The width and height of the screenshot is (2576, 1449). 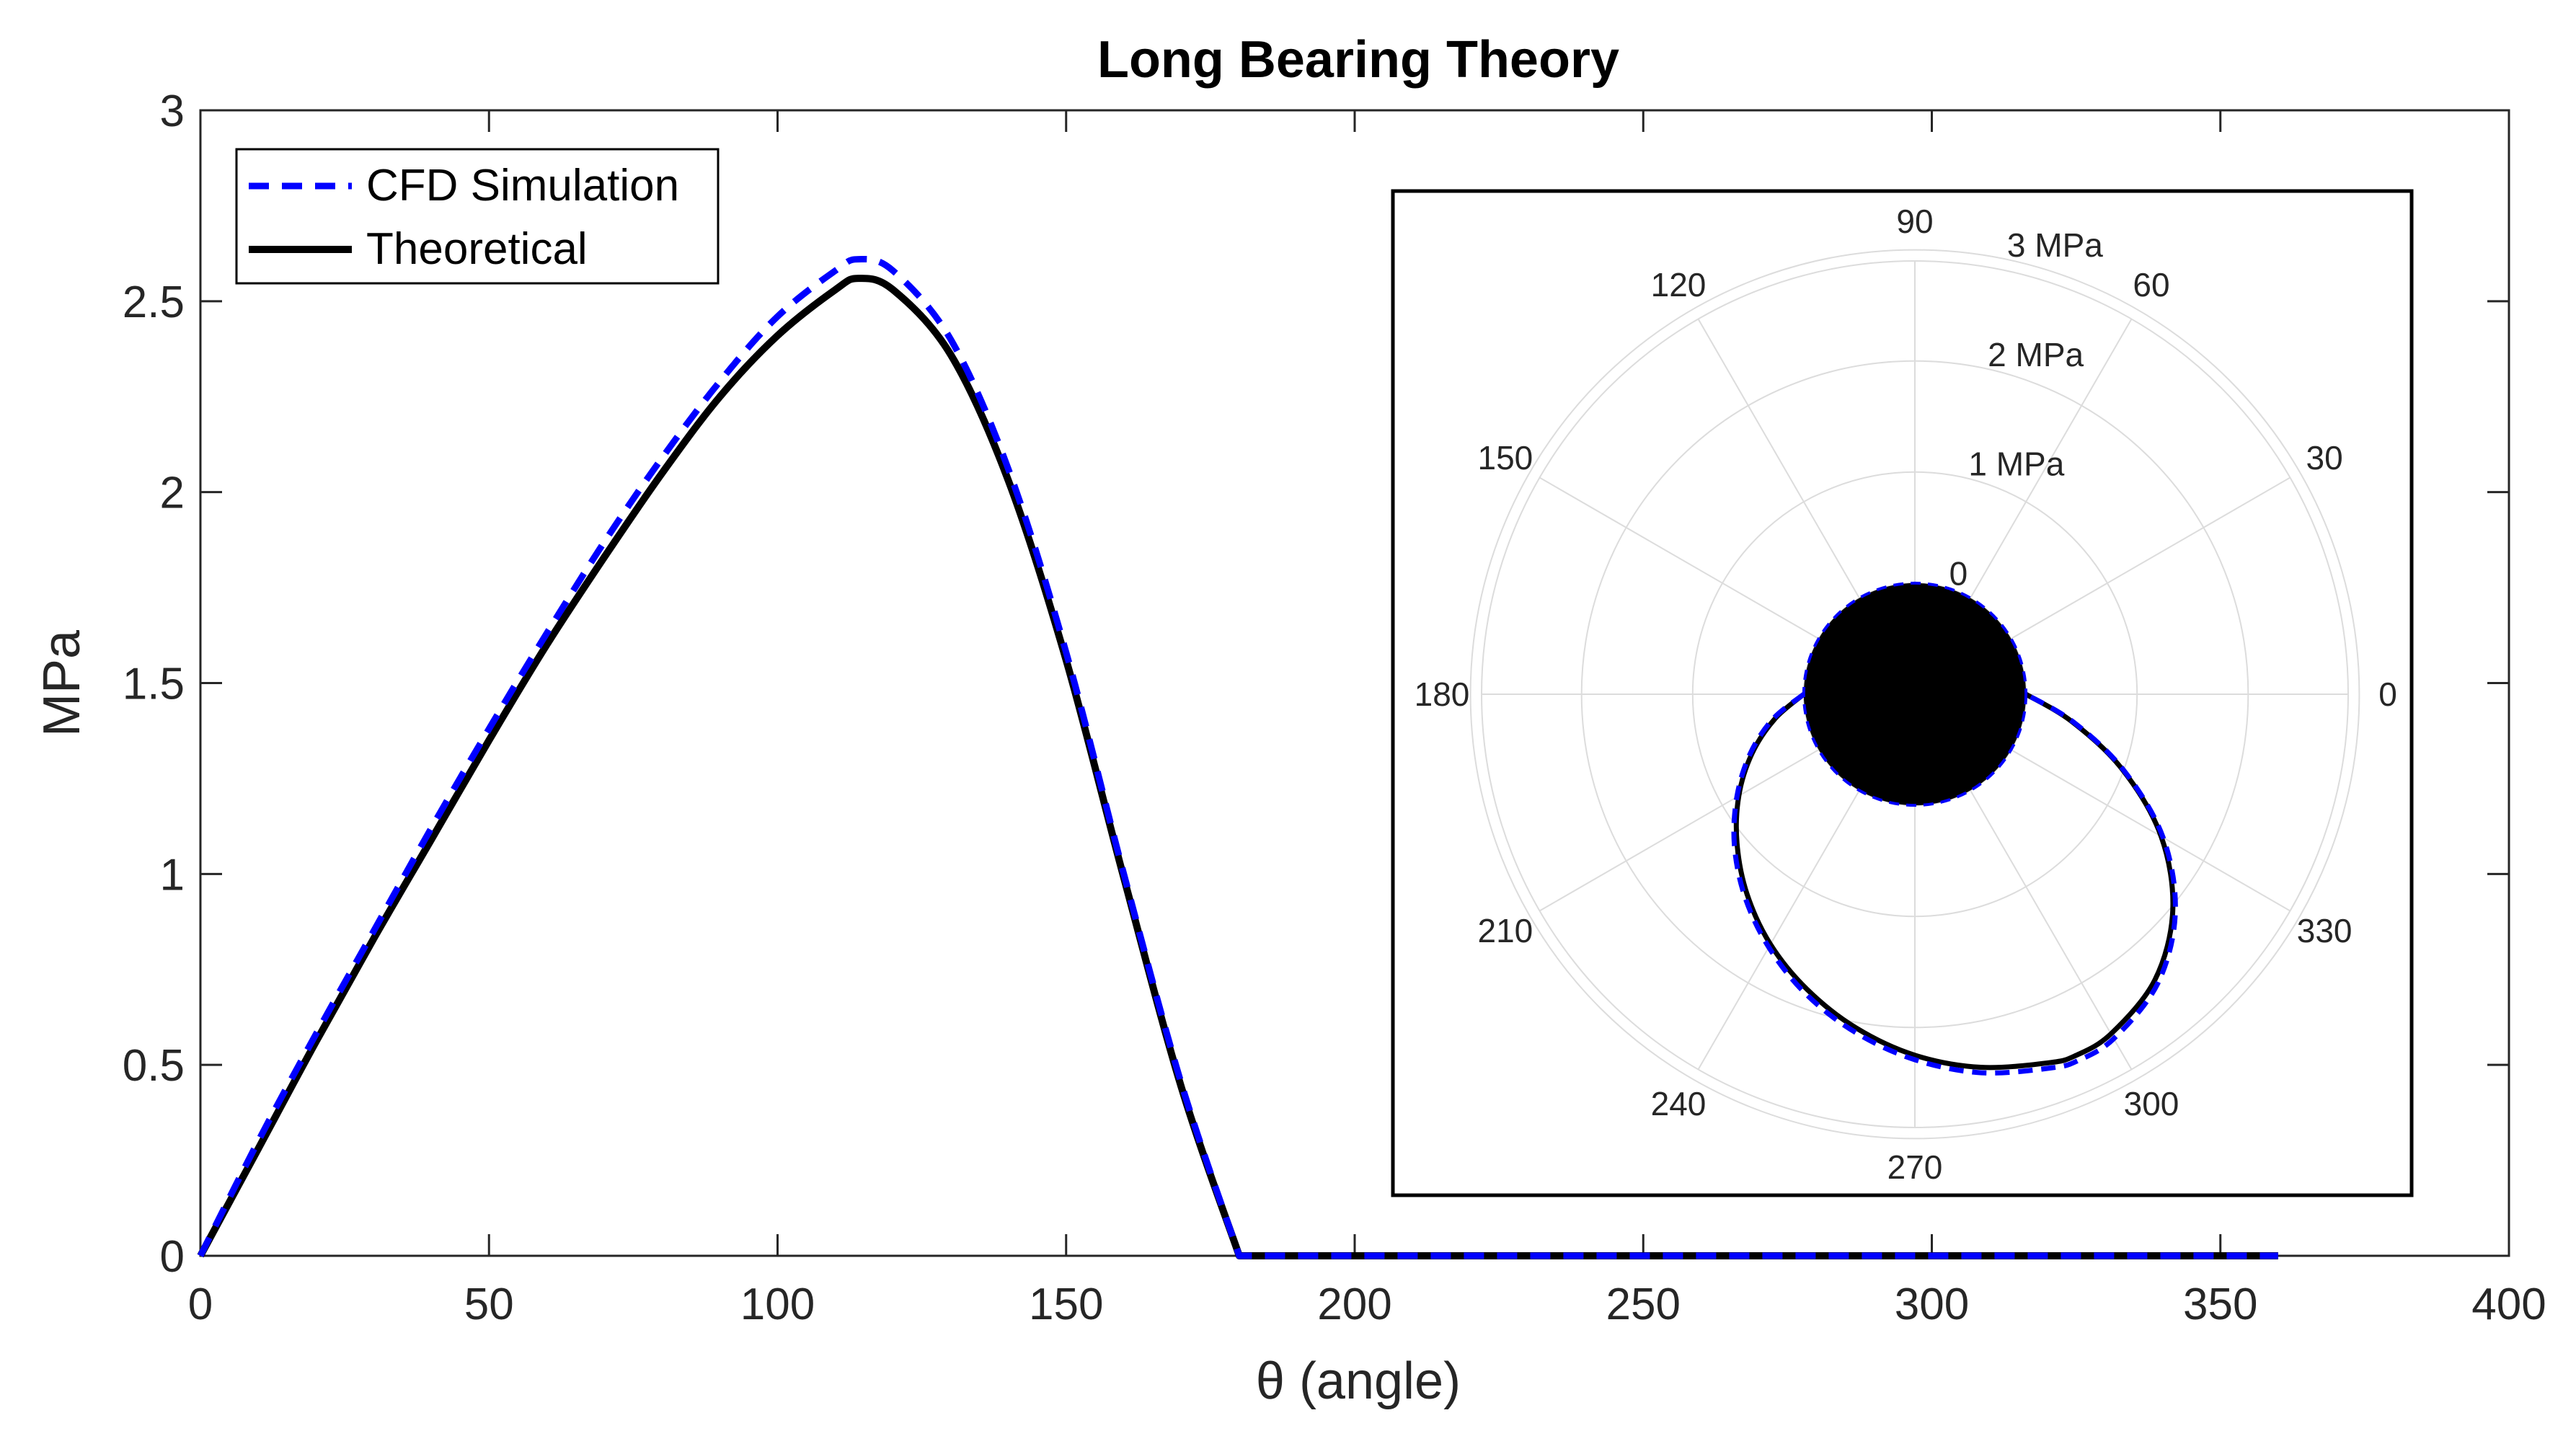 I want to click on legend-label-theoretical: Theoretical, so click(x=477, y=249).